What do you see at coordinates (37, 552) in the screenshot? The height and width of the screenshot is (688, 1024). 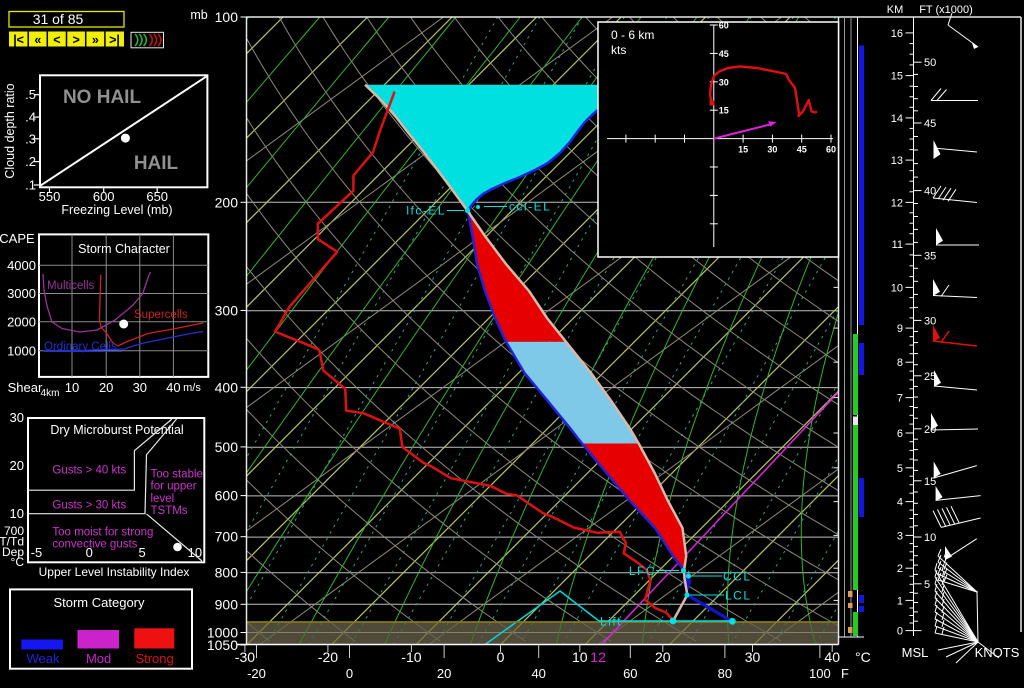 I see `svg-text: -5` at bounding box center [37, 552].